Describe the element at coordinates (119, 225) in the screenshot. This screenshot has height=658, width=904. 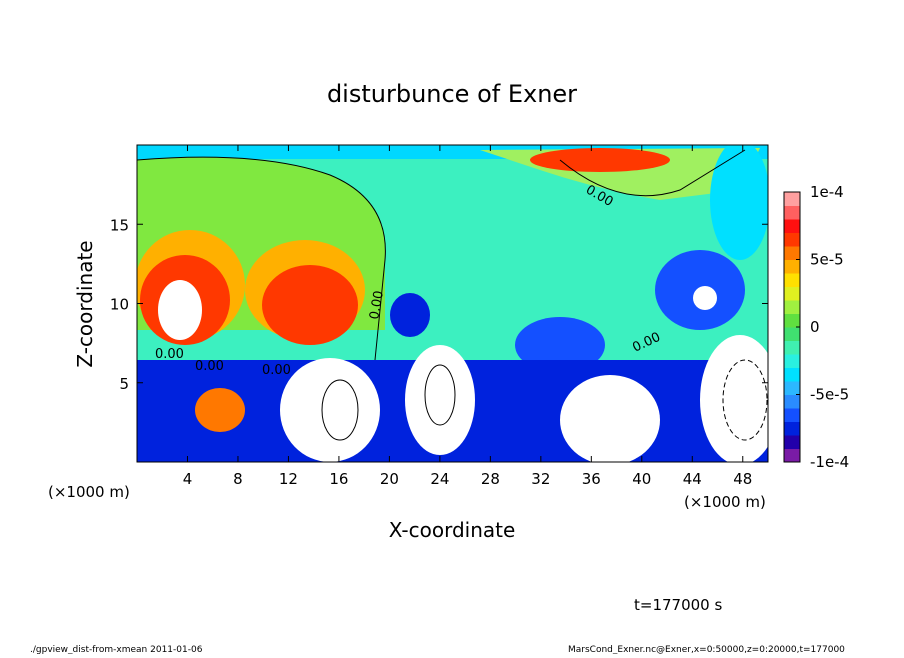
I see `y-tick-label: 15` at that location.